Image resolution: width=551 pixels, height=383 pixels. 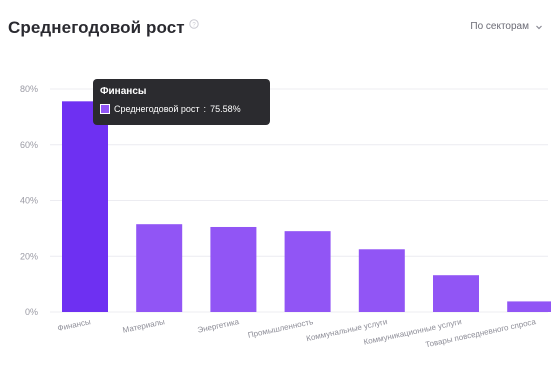 I want to click on tooltip-title: Финансы, so click(x=123, y=91).